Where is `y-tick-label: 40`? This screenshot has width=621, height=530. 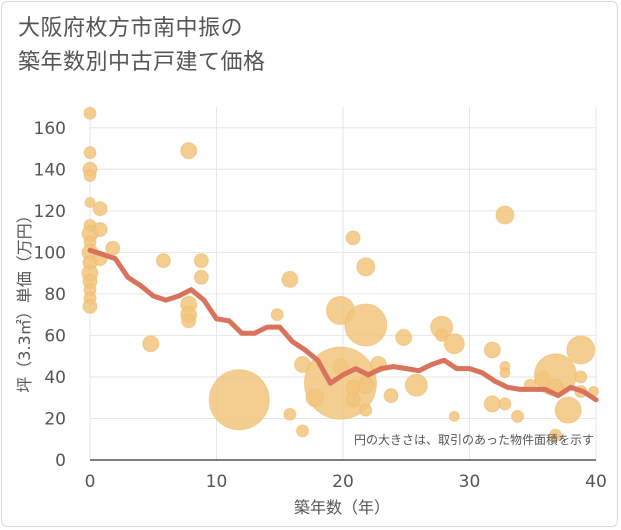 y-tick-label: 40 is located at coordinates (55, 378).